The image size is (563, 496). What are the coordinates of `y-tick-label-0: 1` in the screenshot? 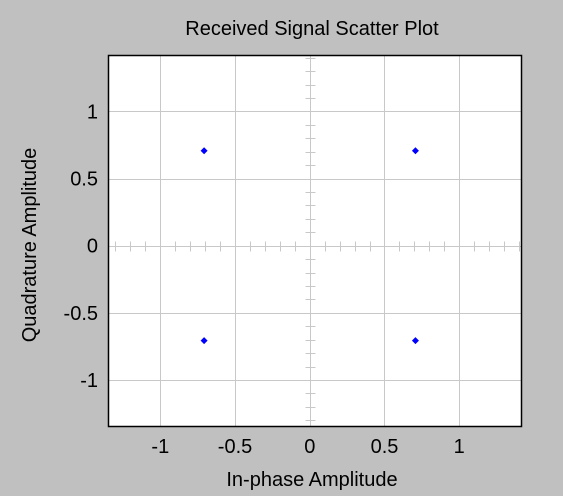 It's located at (92, 112).